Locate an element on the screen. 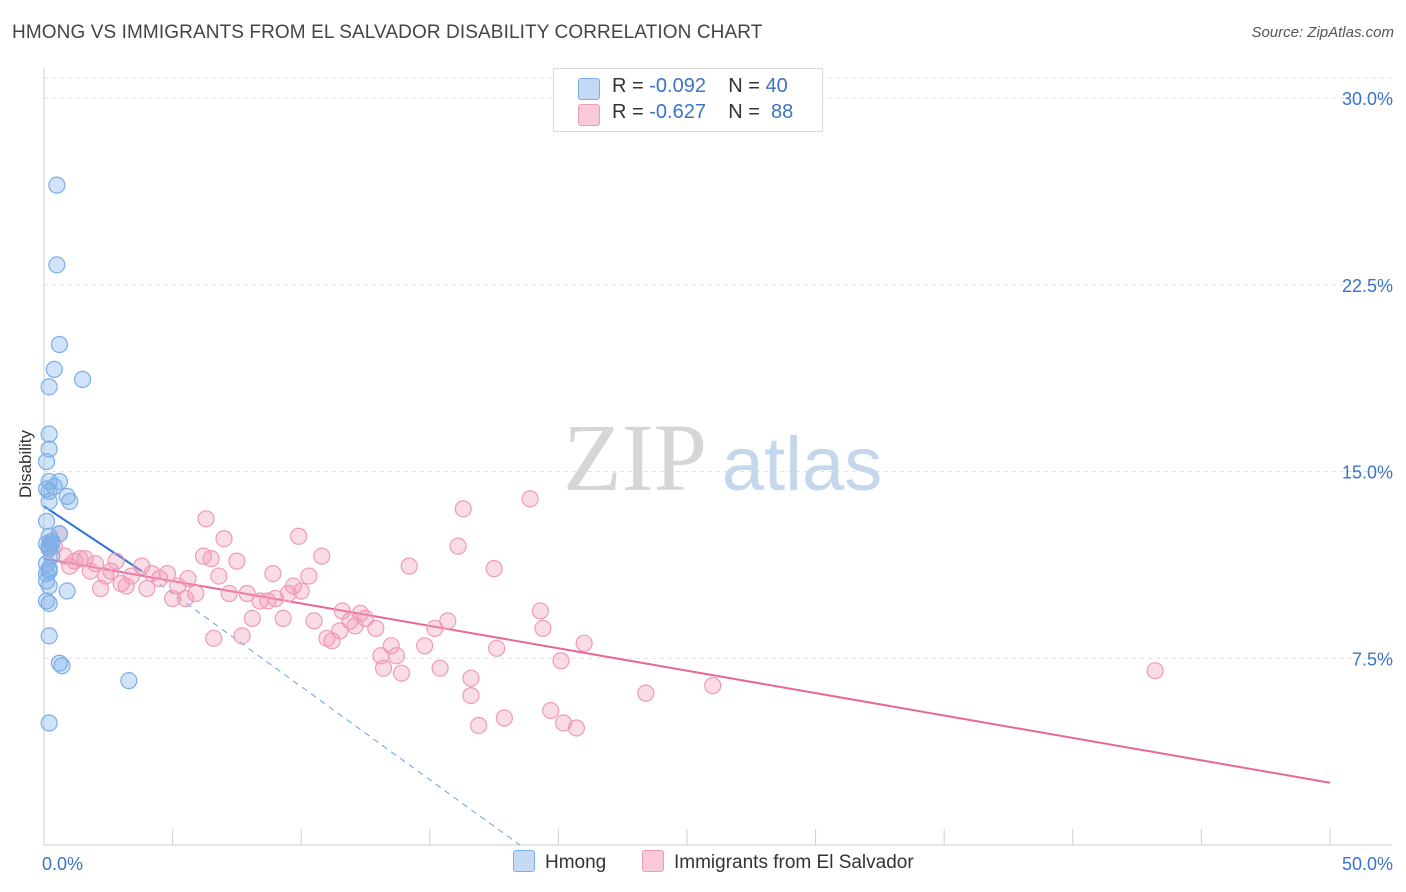 The height and width of the screenshot is (892, 1406). legend-swatch-el-salvador is located at coordinates (589, 115).